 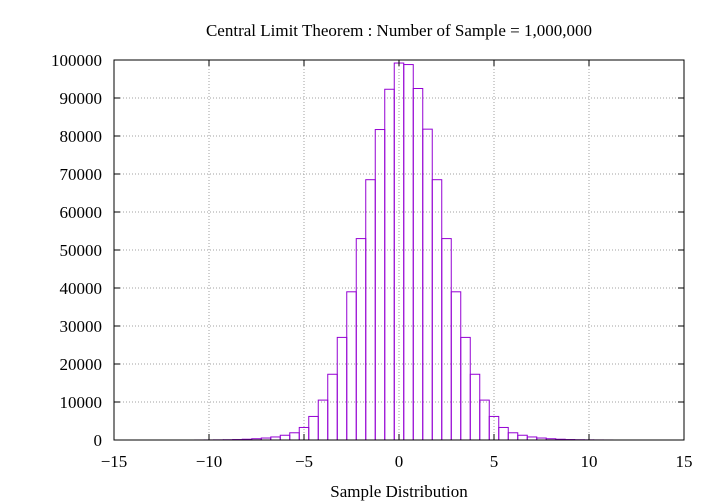 I want to click on x-axis-label: Sample Distribution, so click(x=399, y=491).